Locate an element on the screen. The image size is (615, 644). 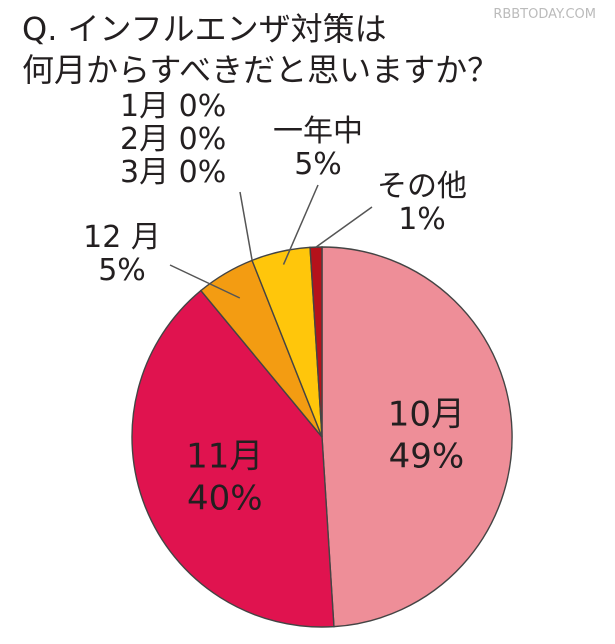
slice-label-3: 1月 0% is located at coordinates (173, 106).